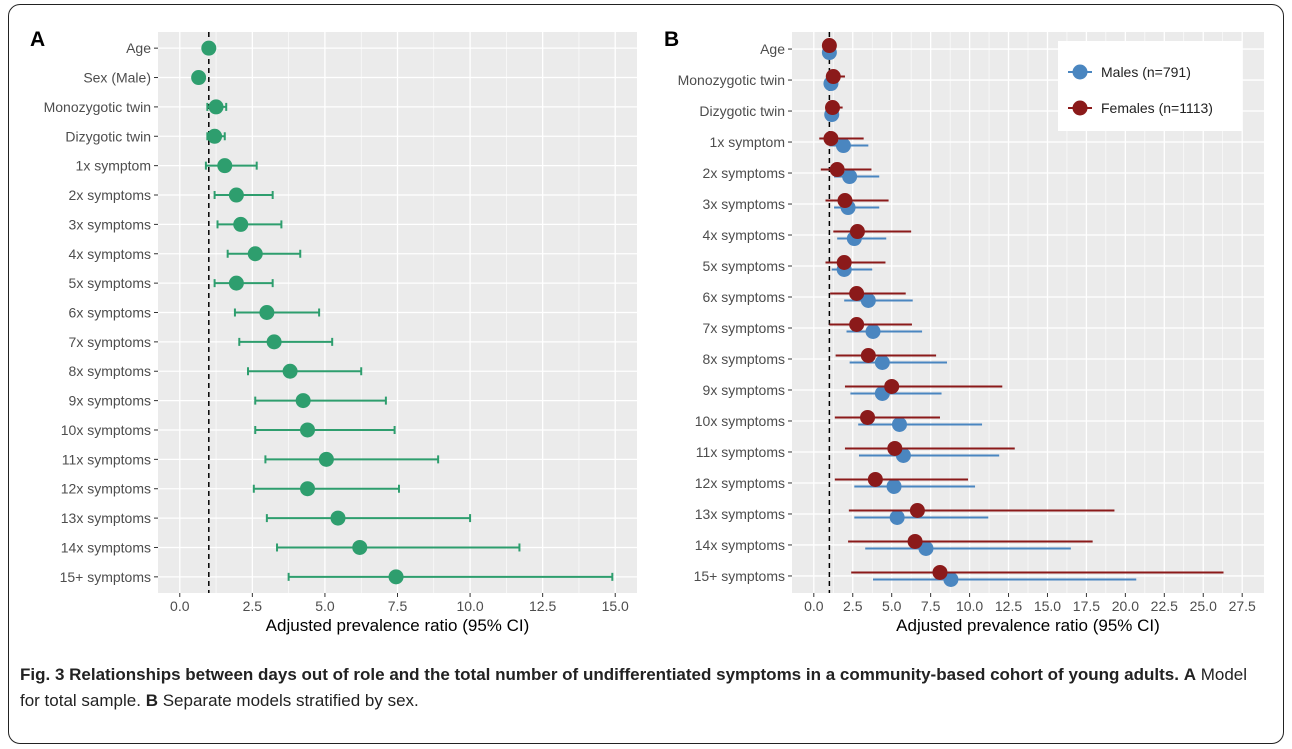 This screenshot has height=749, width=1292. What do you see at coordinates (110, 342) in the screenshot?
I see `panel-a-category-label-7x-symptoms: 7x symptoms` at bounding box center [110, 342].